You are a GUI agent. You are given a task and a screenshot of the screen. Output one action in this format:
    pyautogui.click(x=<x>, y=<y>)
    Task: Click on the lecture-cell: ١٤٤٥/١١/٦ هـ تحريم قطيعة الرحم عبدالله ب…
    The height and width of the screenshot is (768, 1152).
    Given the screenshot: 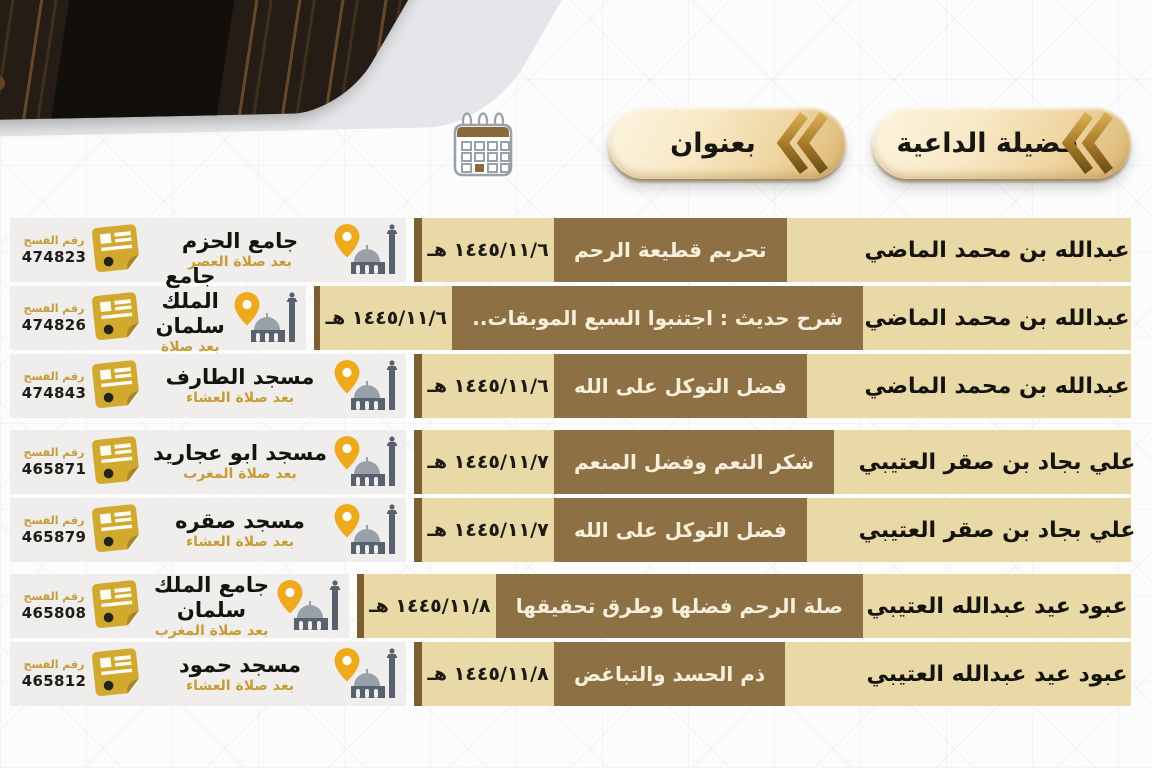 What is the action you would take?
    pyautogui.click(x=776, y=250)
    